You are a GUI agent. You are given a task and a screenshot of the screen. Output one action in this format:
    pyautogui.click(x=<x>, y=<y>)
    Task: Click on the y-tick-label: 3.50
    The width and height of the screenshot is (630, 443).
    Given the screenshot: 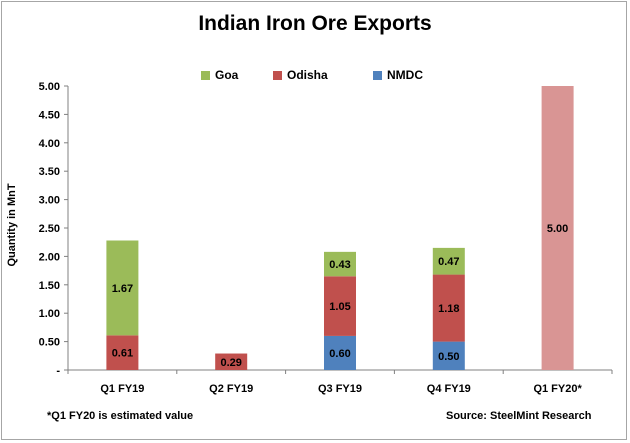 What is the action you would take?
    pyautogui.click(x=49, y=172)
    